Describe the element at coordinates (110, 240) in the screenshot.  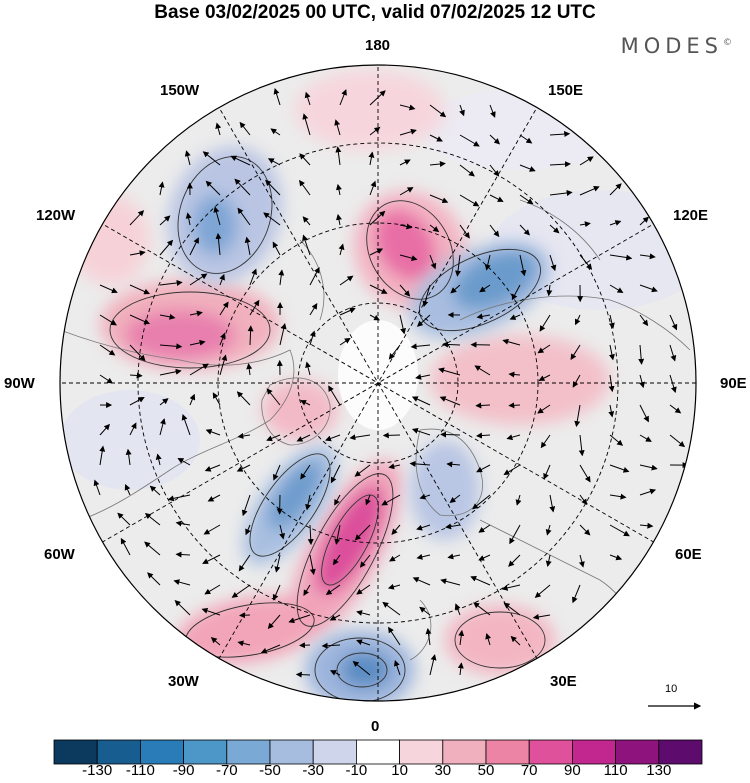
I see `anomaly-pos-120w` at that location.